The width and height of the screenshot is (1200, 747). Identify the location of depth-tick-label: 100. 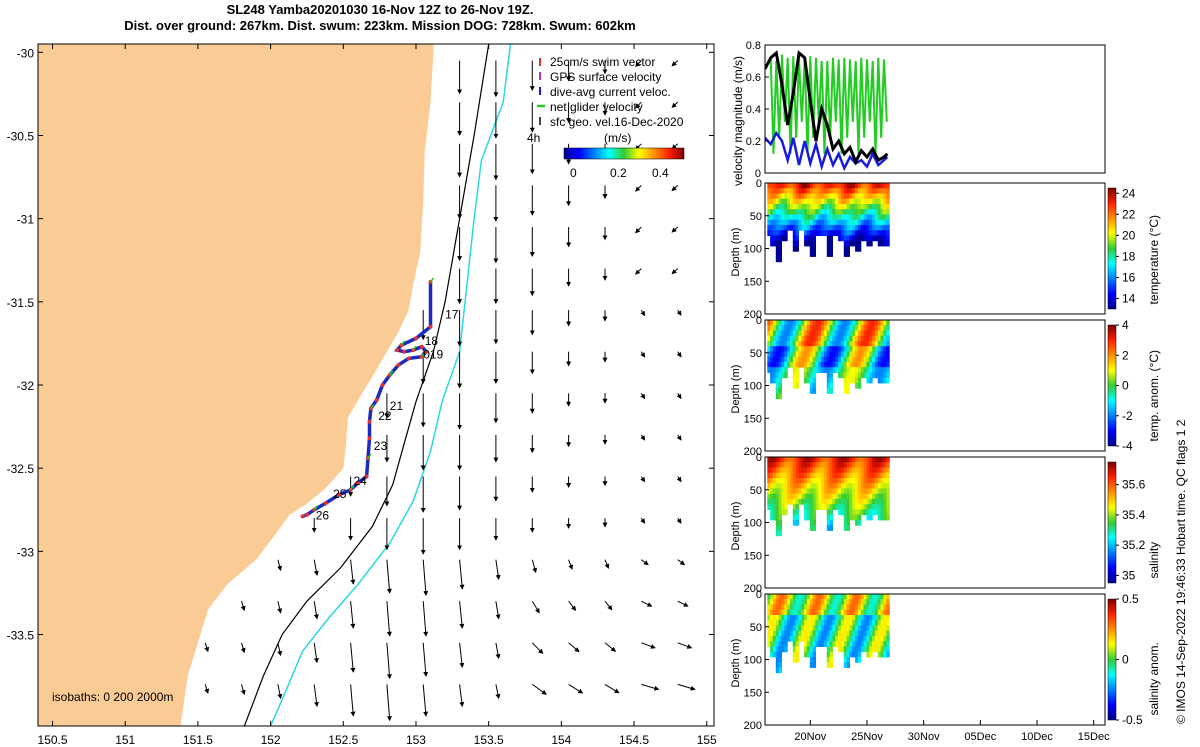
(753, 661).